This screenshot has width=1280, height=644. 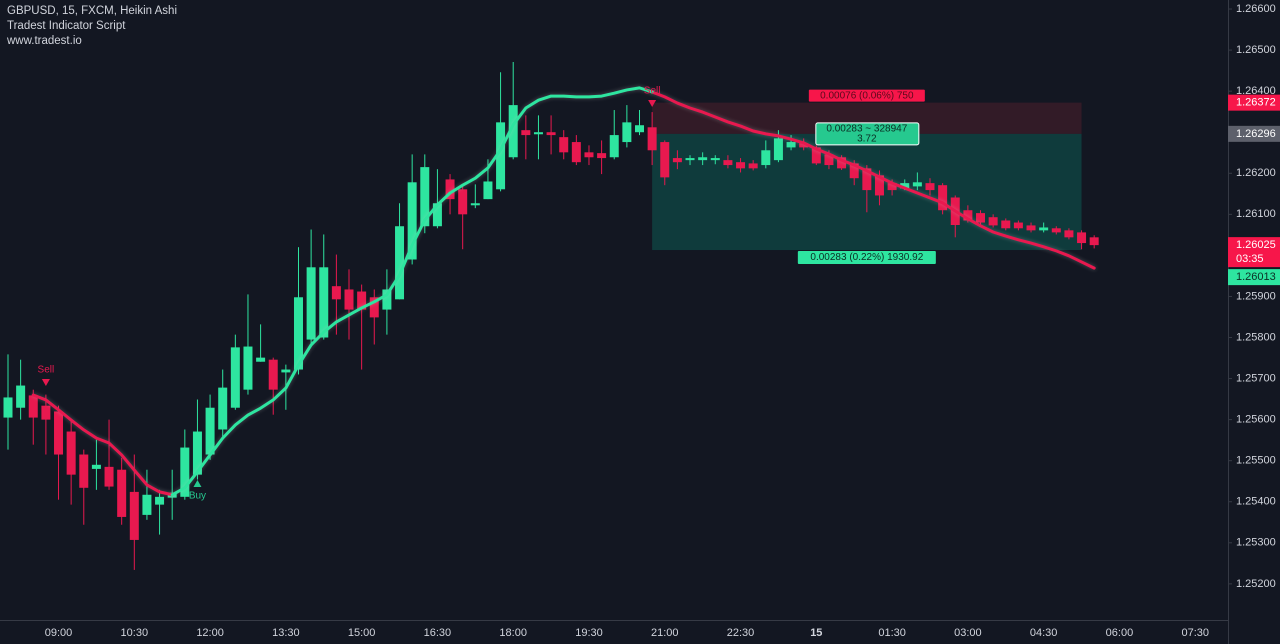 I want to click on last-price-label: 1.26025, so click(x=1256, y=245).